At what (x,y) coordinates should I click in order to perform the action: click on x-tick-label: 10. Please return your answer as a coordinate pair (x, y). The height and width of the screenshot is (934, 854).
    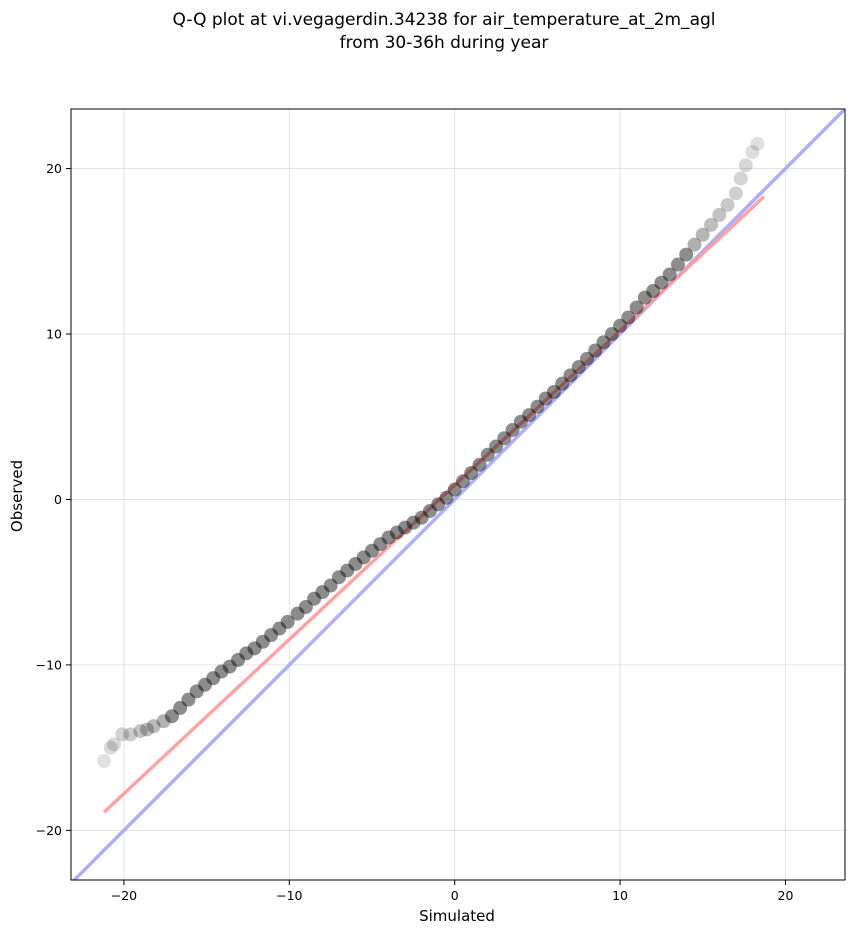
    Looking at the image, I should click on (620, 895).